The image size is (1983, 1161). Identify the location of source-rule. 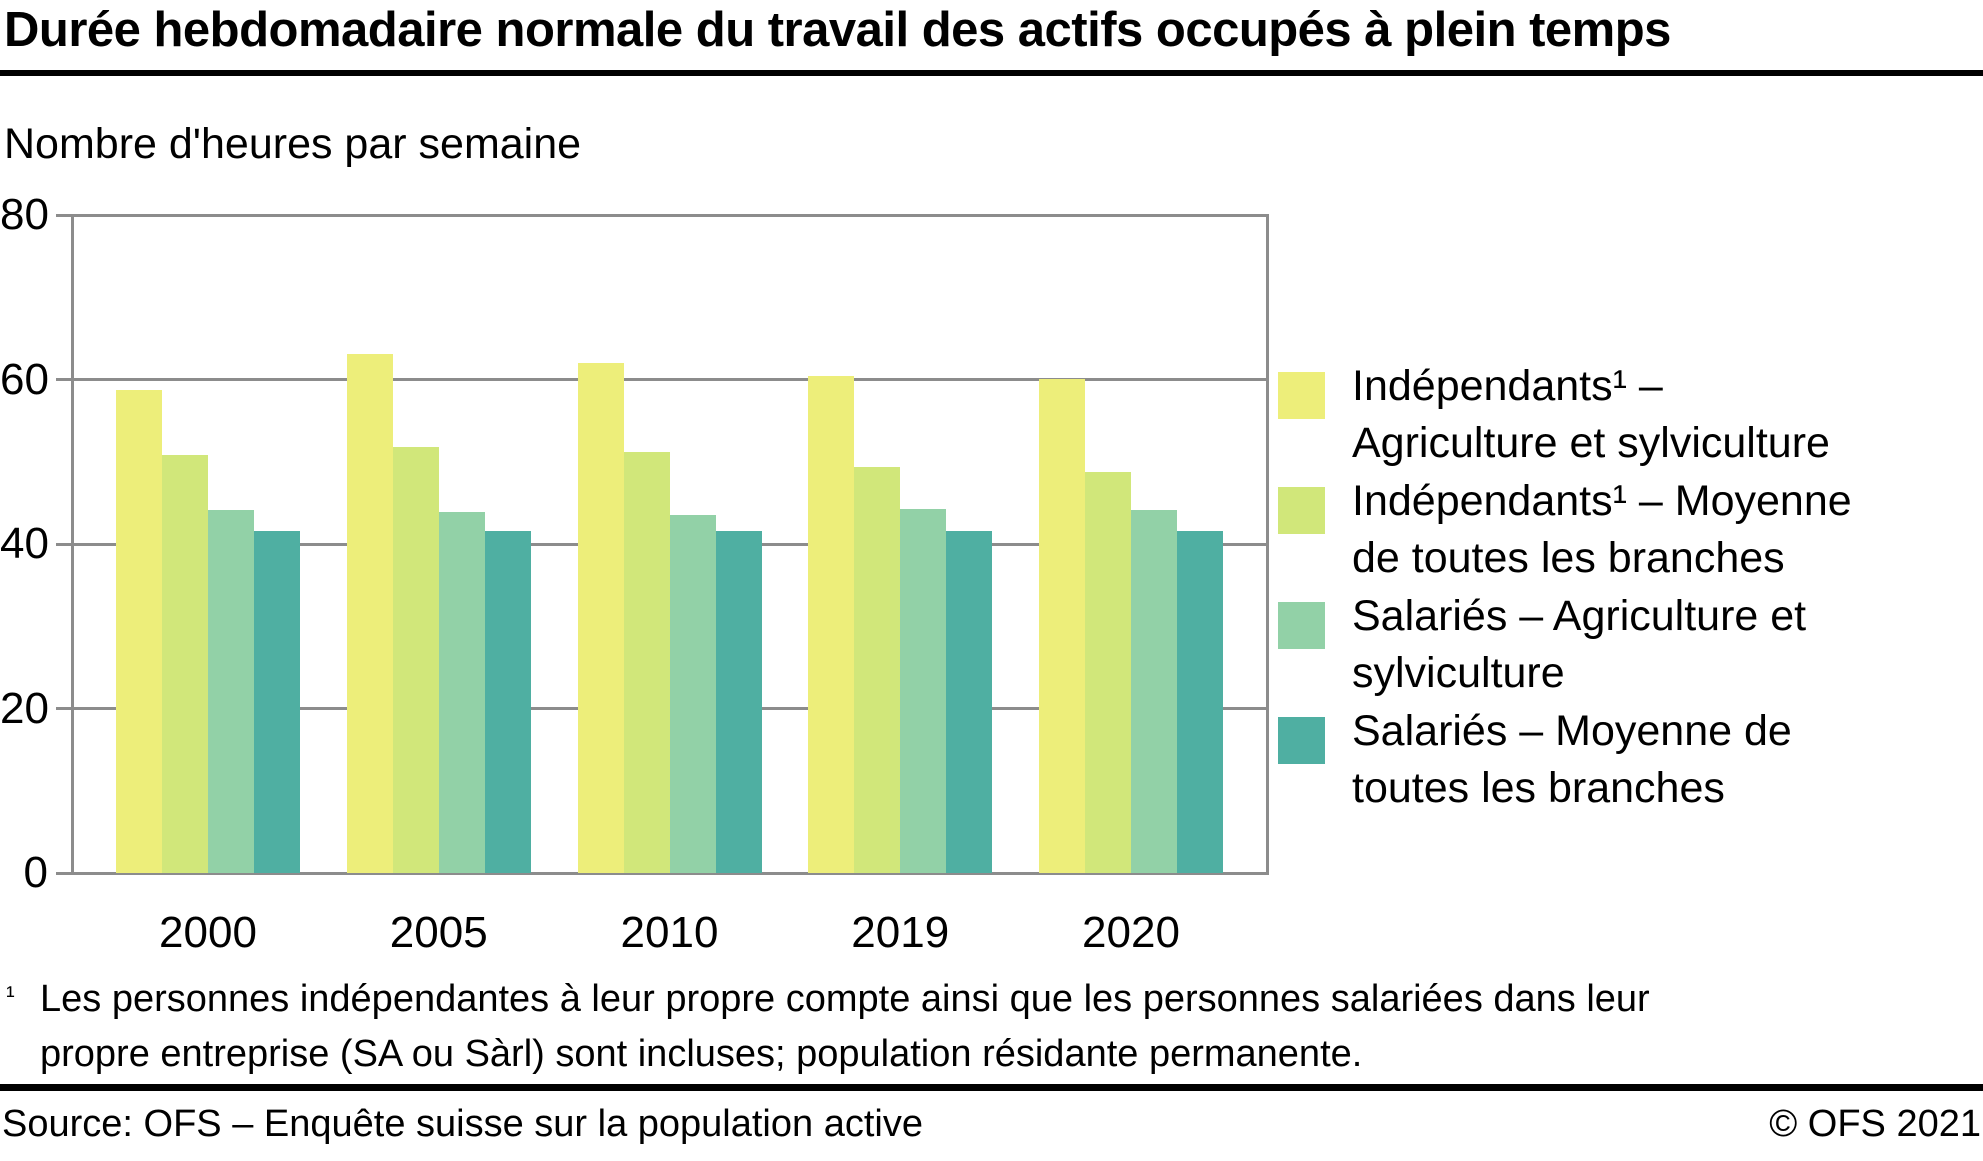
(991, 1087).